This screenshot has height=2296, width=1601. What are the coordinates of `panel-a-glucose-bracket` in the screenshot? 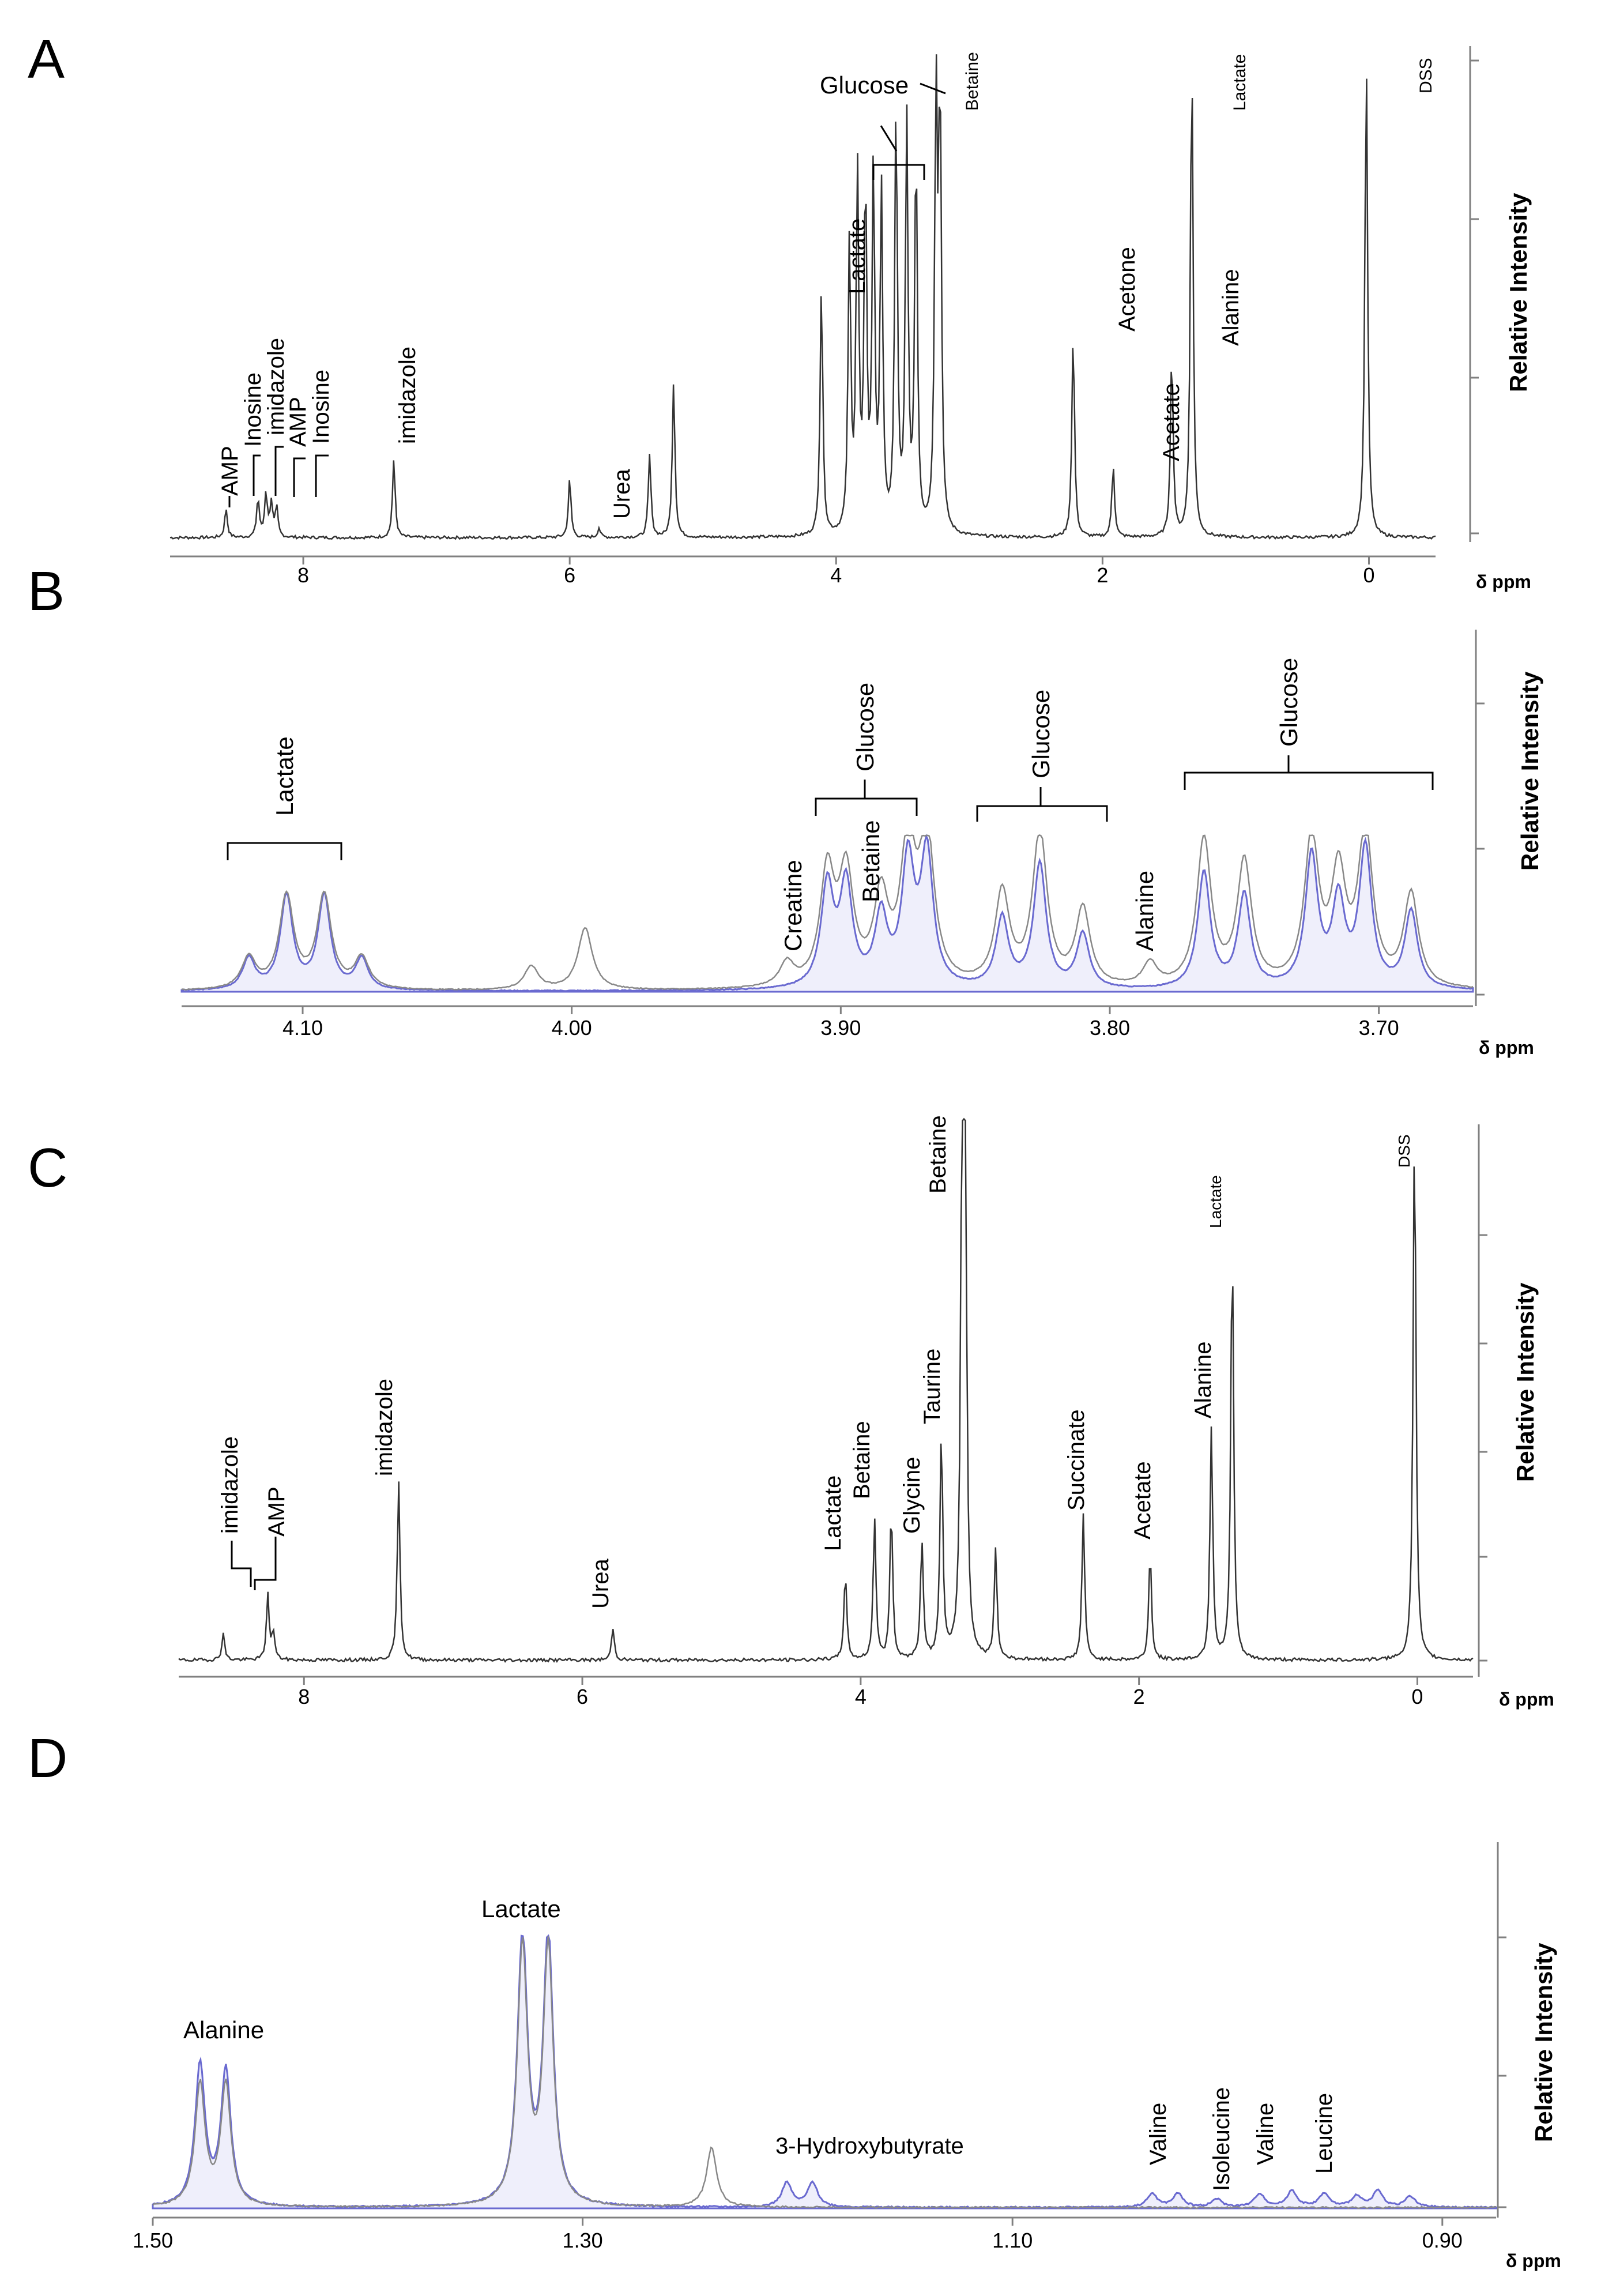 It's located at (909, 131).